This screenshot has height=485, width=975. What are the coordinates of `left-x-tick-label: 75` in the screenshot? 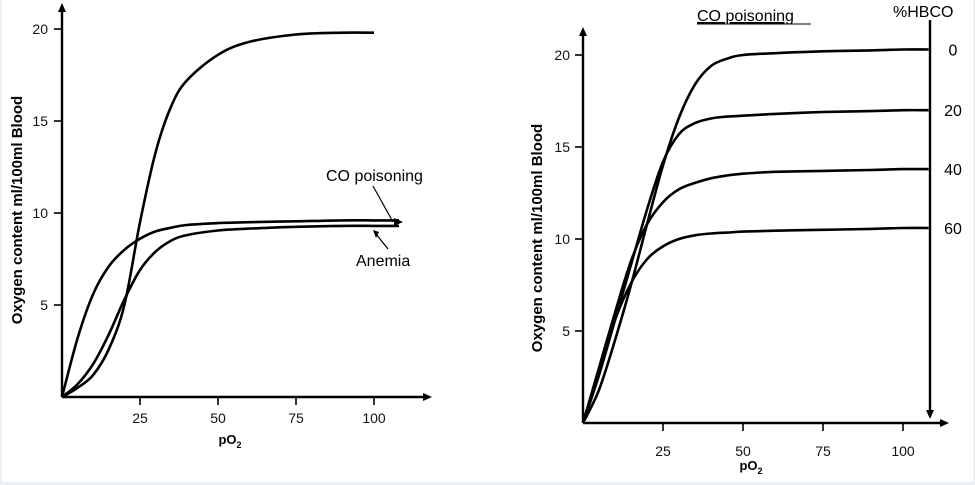 It's located at (296, 418).